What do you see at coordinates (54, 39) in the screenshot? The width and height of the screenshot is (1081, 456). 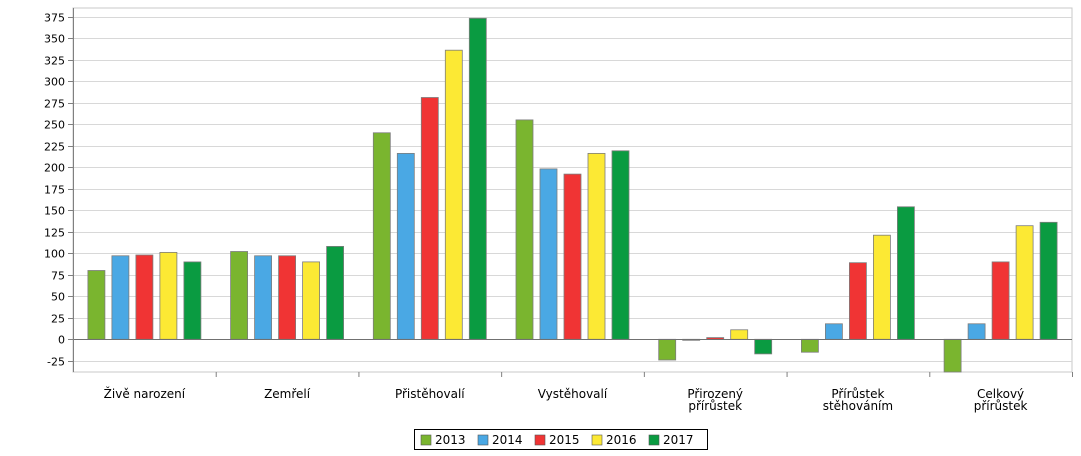 I see `y-tick-label: 350` at bounding box center [54, 39].